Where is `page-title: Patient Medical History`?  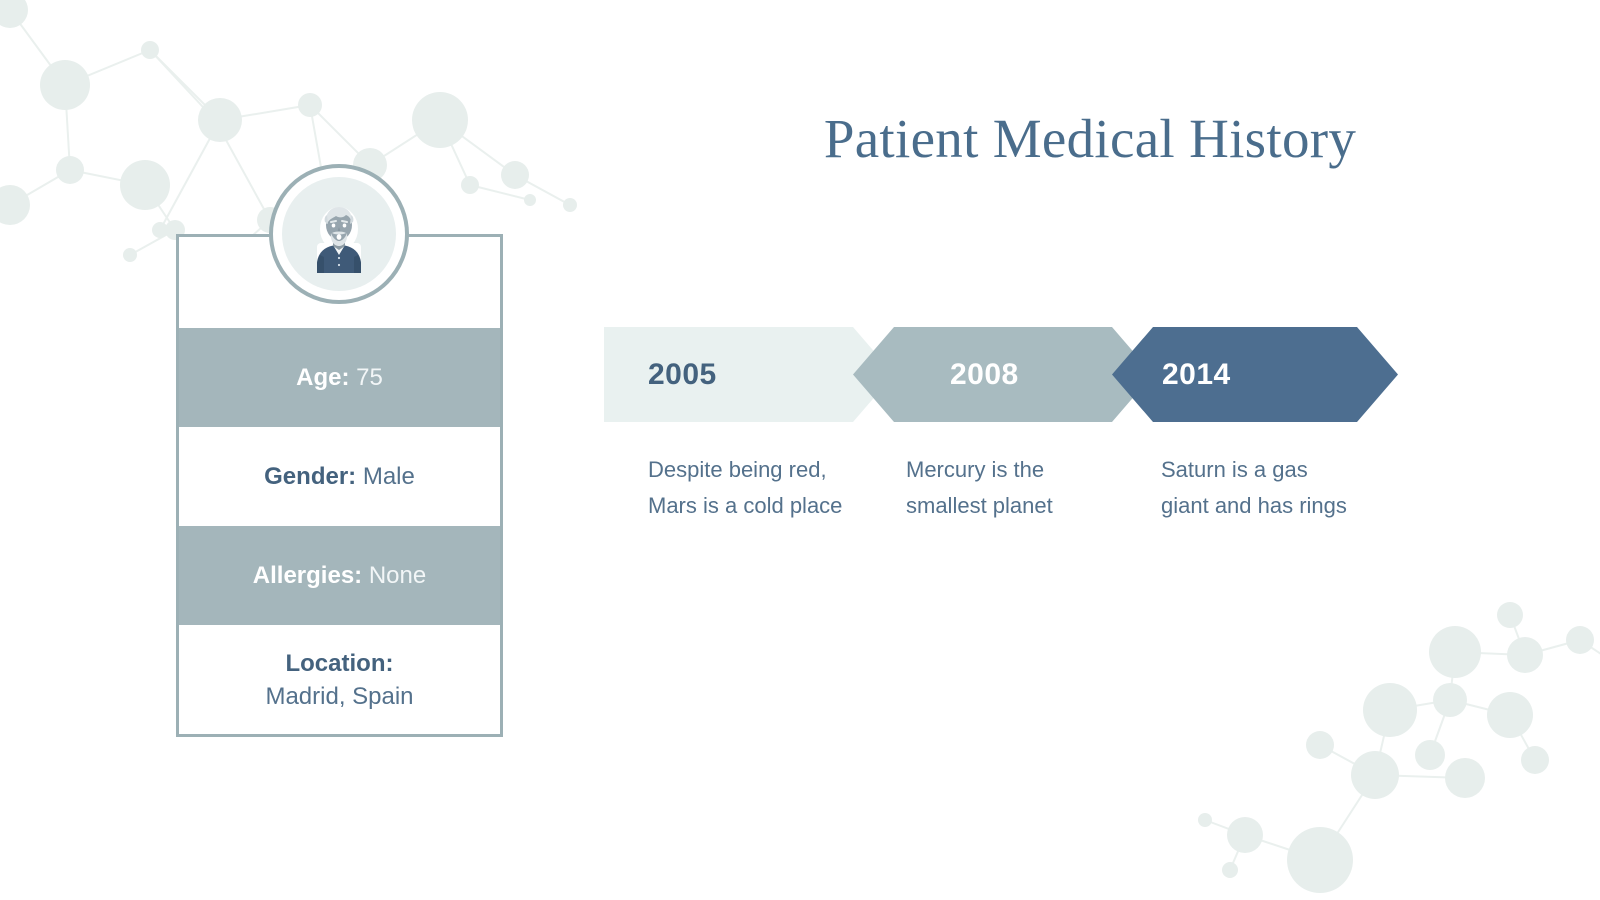
page-title: Patient Medical History is located at coordinates (1090, 138).